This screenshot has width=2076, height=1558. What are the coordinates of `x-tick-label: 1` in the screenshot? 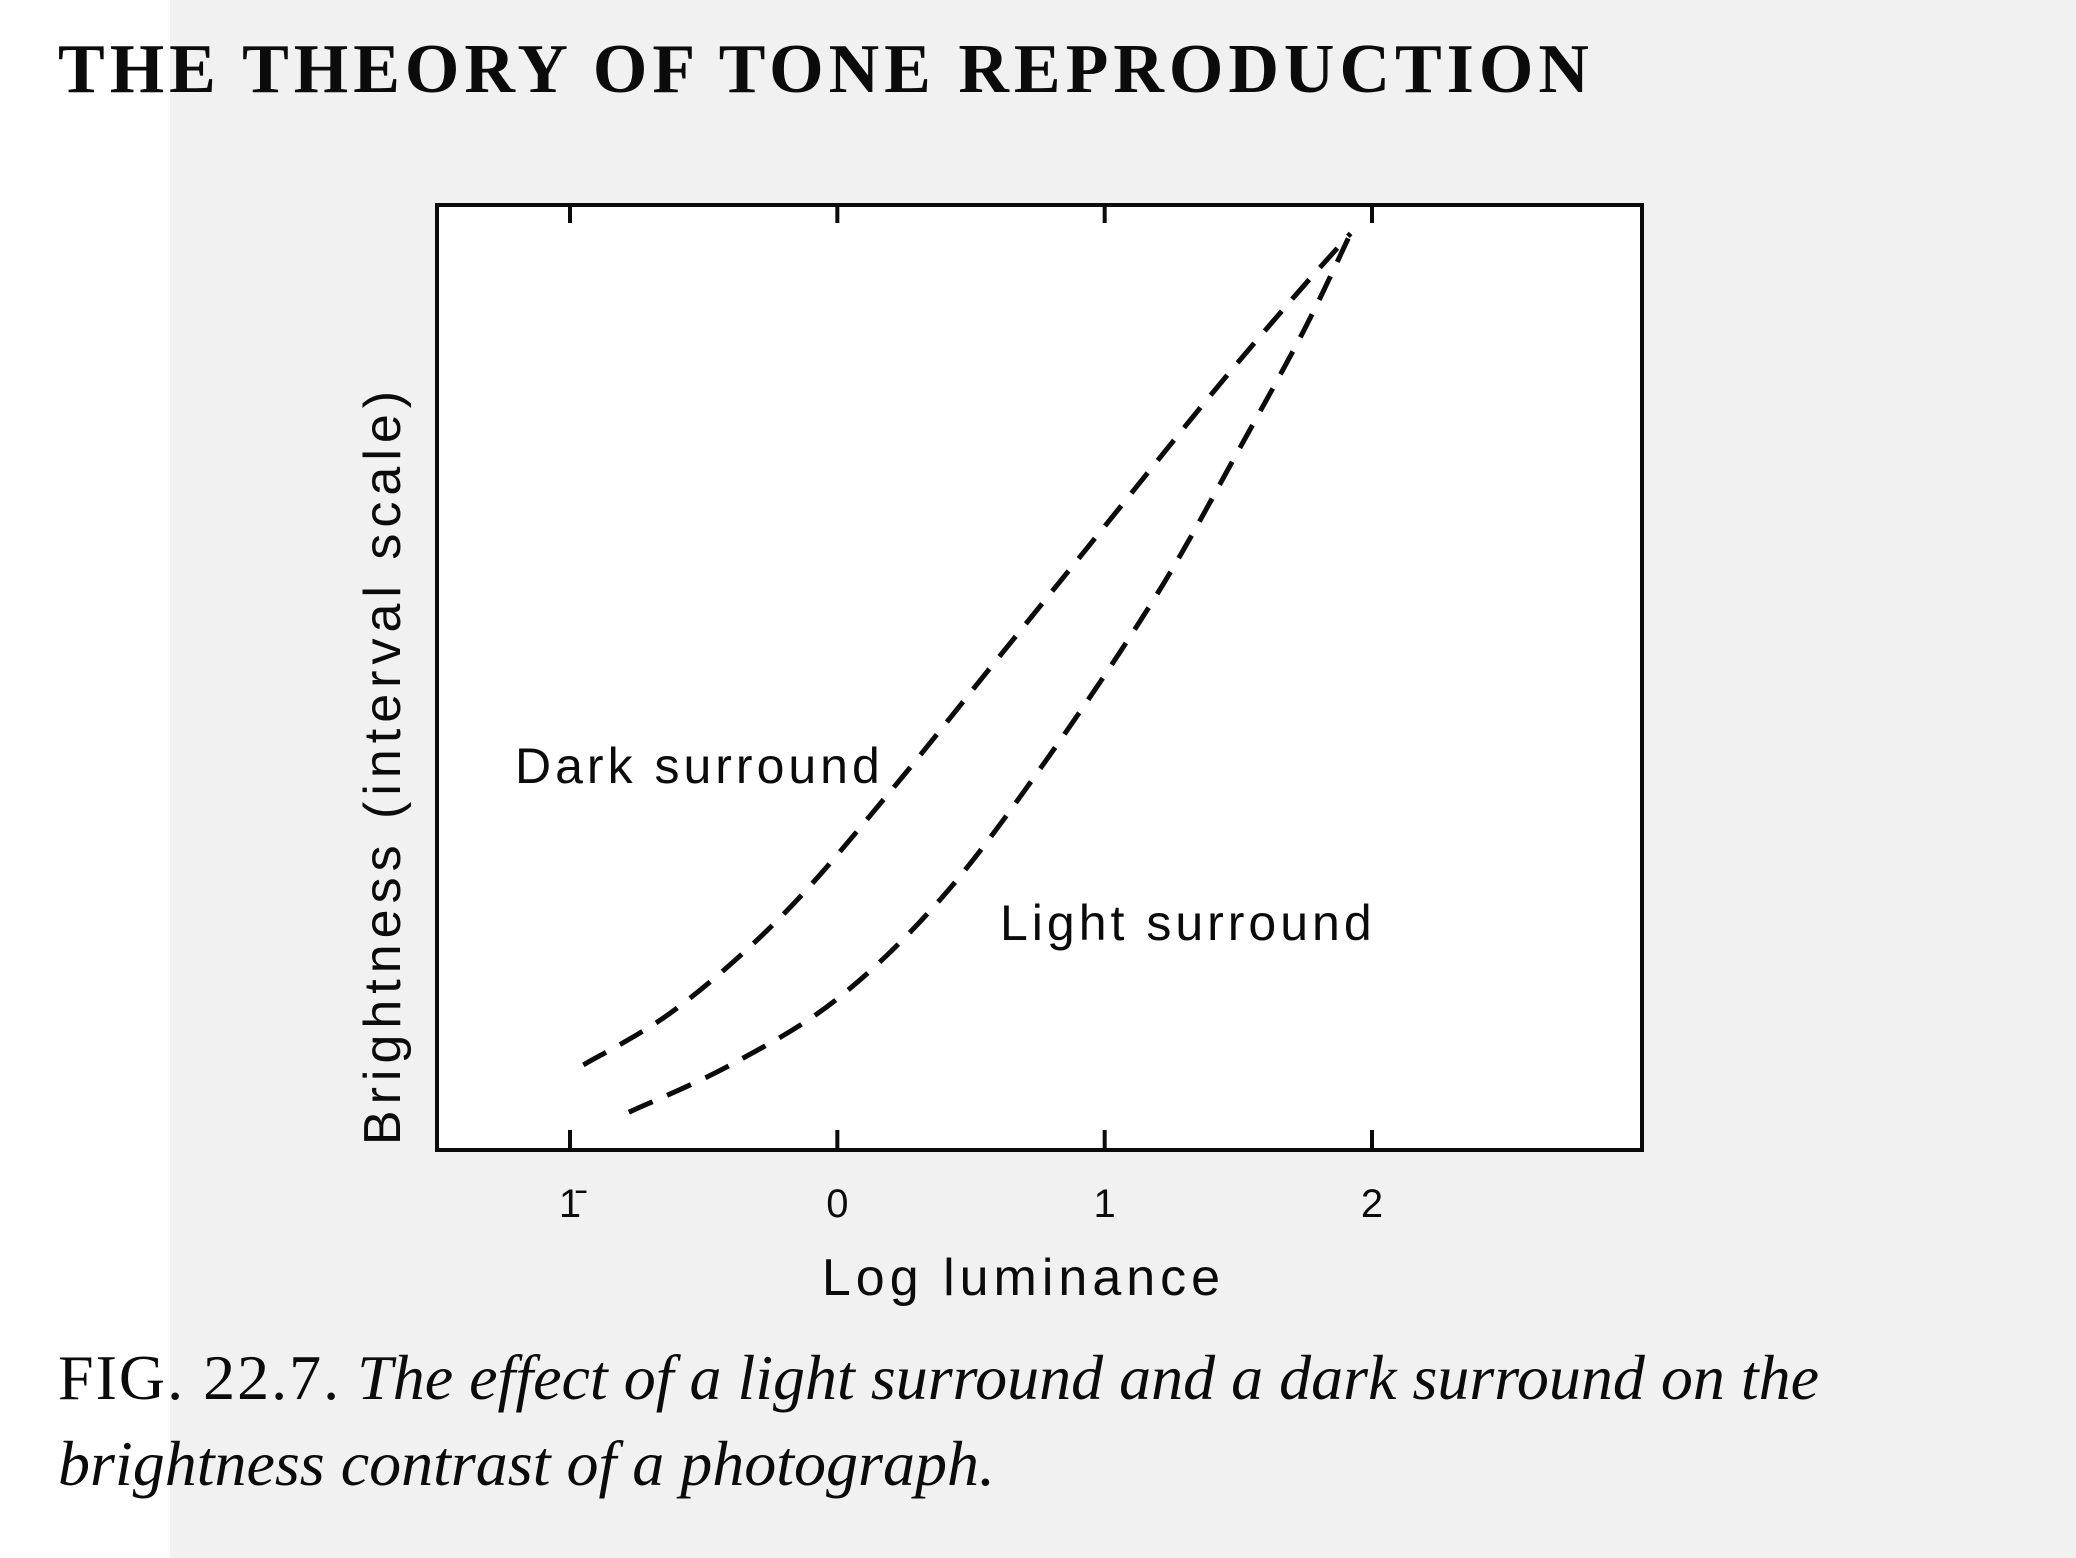 It's located at (1105, 1204).